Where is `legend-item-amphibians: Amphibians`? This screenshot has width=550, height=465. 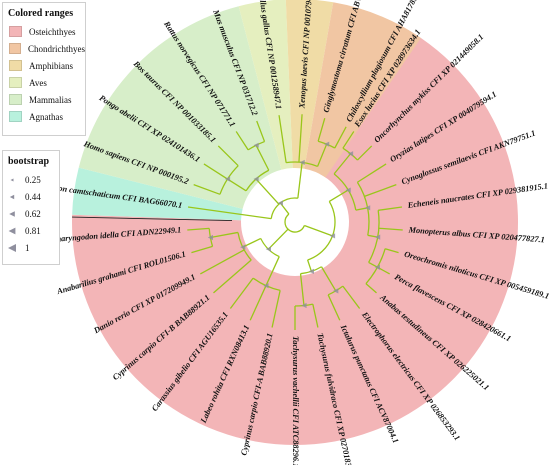 legend-item-amphibians: Amphibians is located at coordinates (44, 65).